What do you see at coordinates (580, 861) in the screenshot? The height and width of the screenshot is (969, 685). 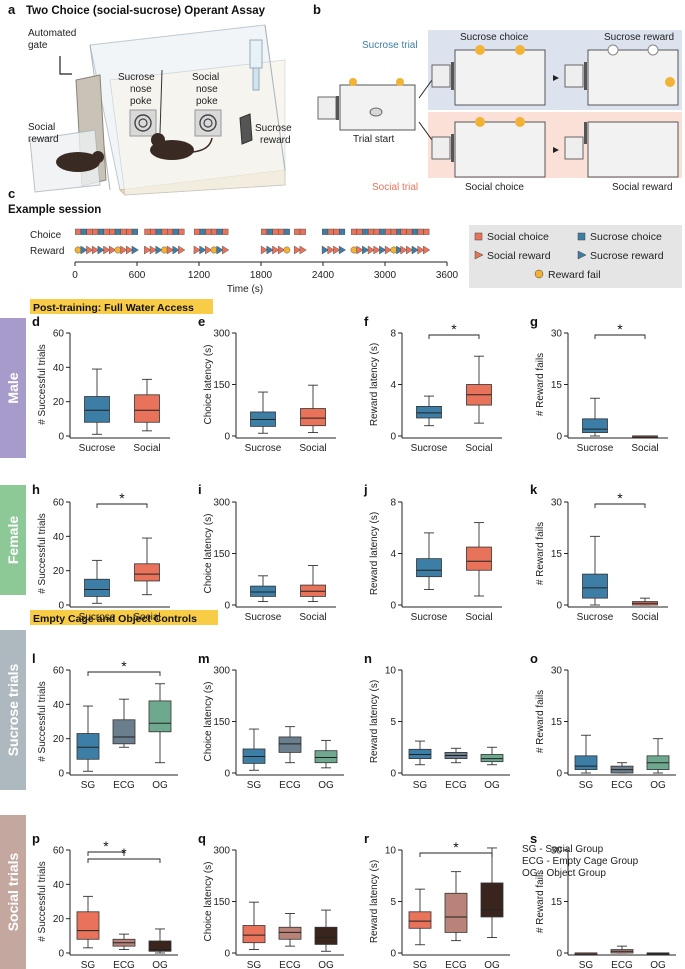 I see `legend-s-ecg: ECG - Empty Cage Group` at bounding box center [580, 861].